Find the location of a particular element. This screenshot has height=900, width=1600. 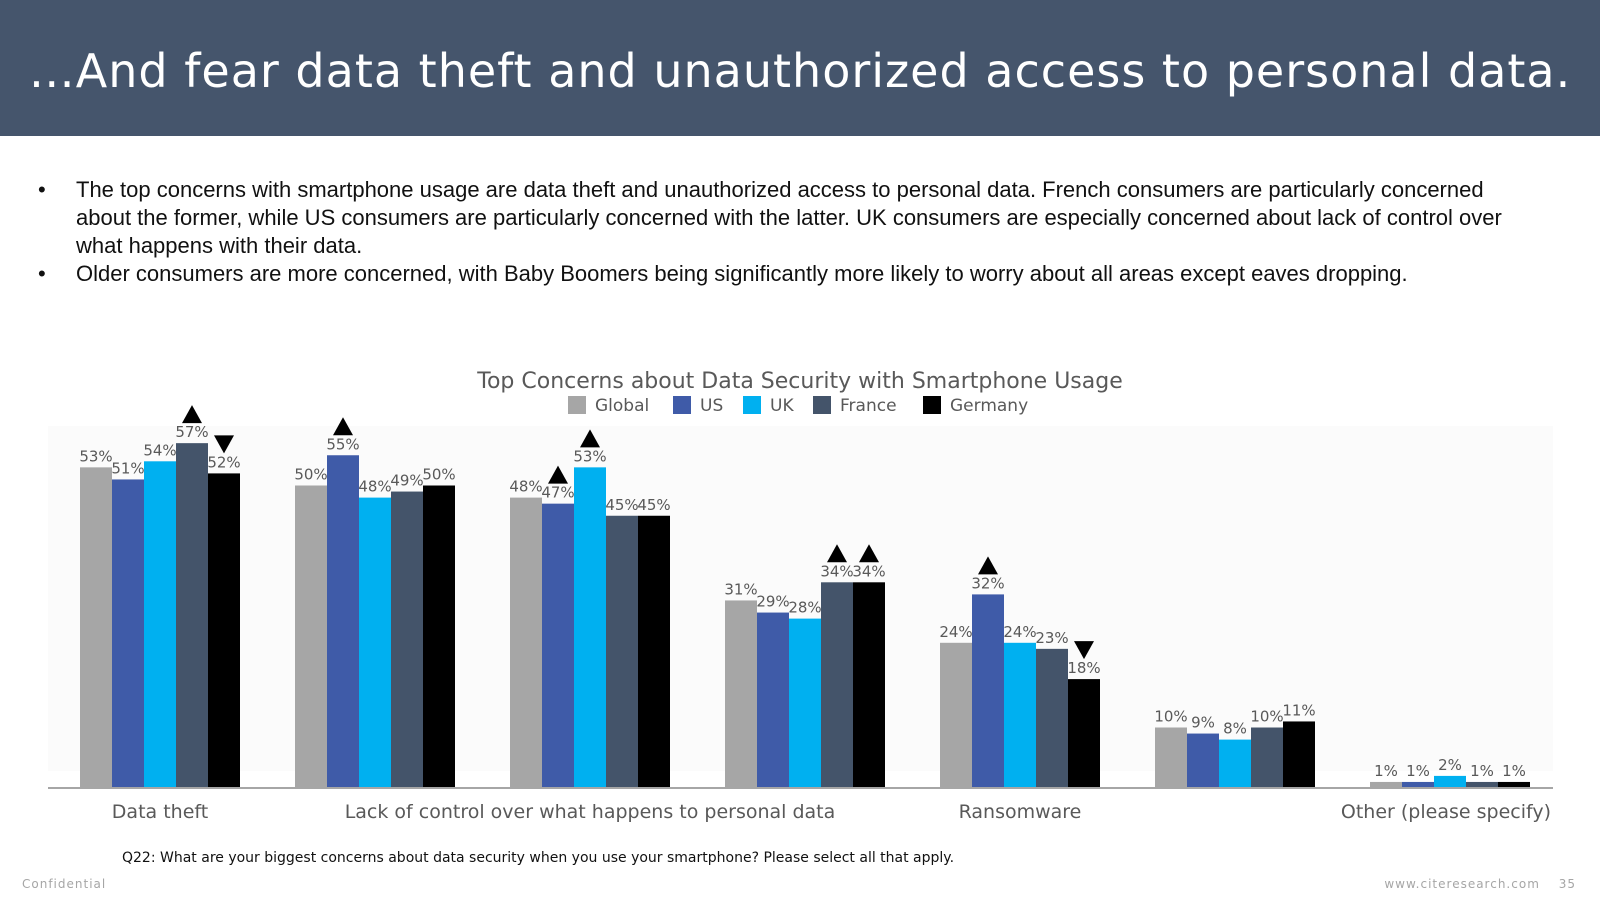

data-label: 23% is located at coordinates (1051, 638).